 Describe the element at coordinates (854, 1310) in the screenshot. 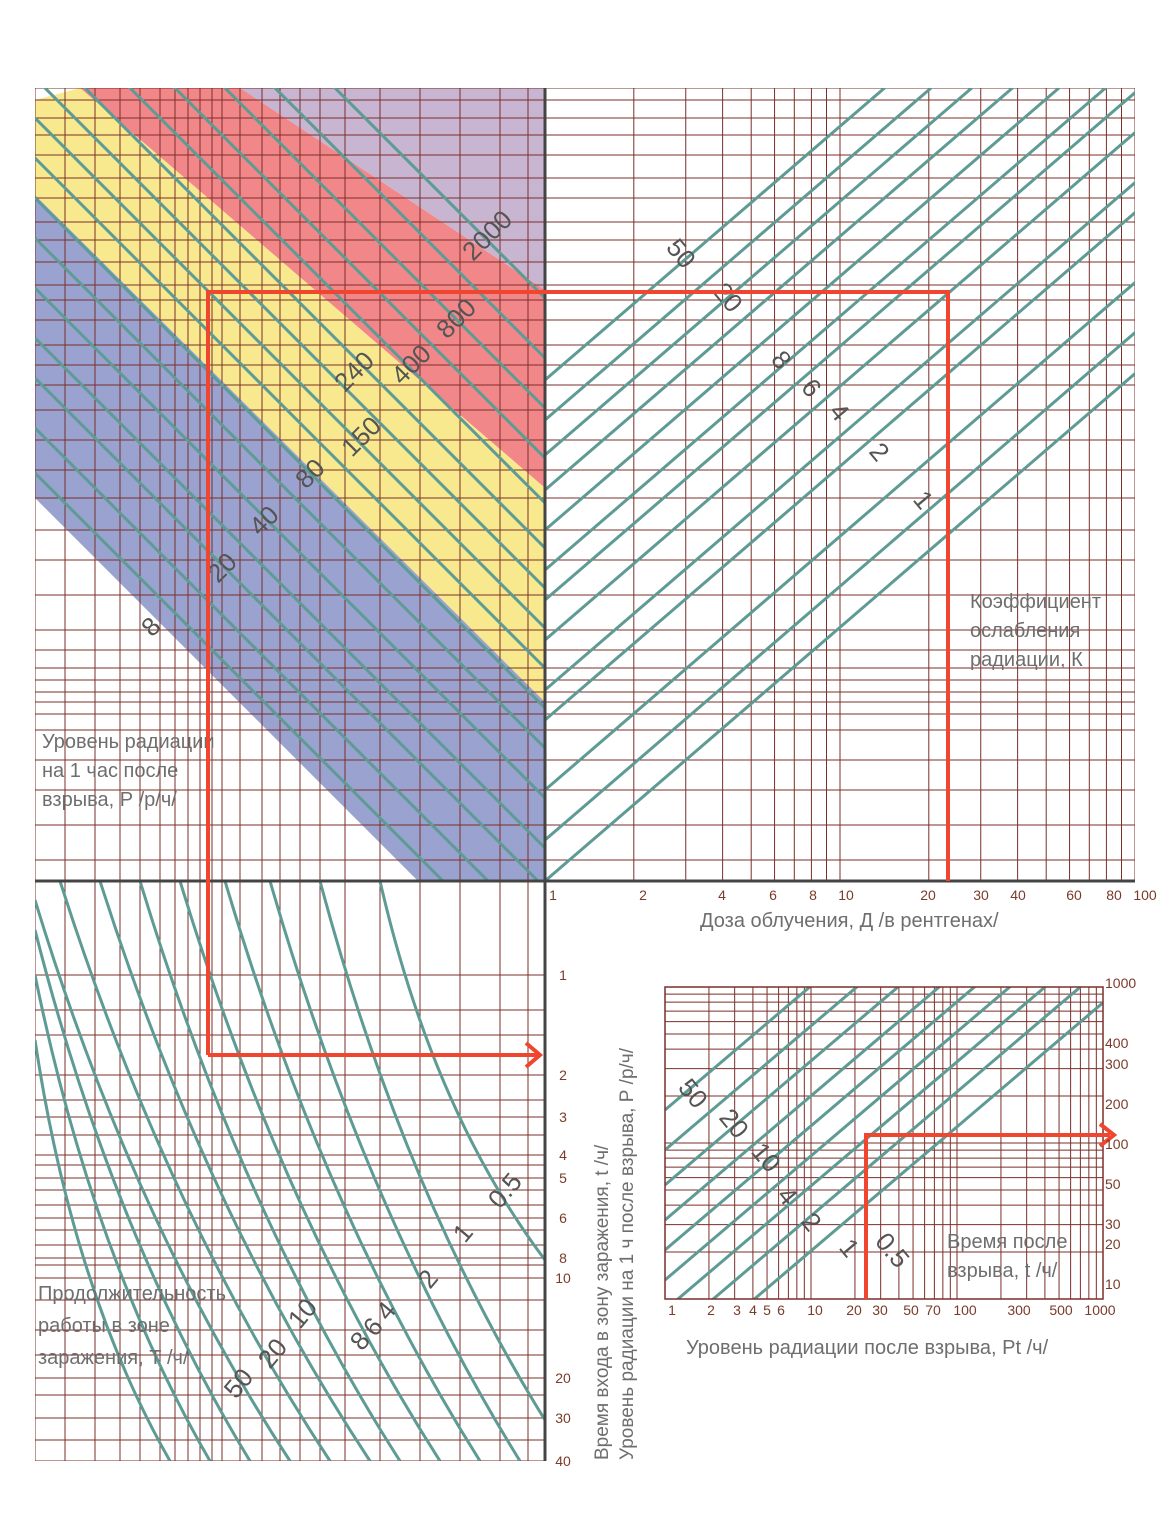

I see `inset-x-tick-20: 20` at that location.